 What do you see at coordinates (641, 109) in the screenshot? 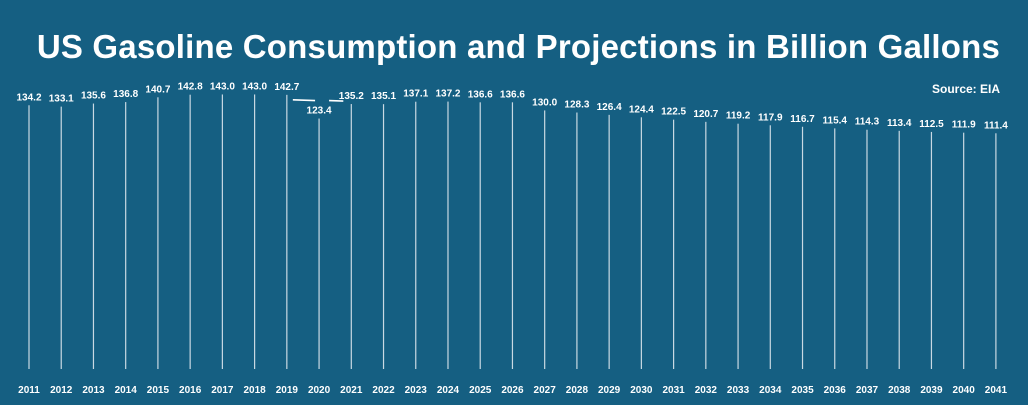
I see `value-label-2030: 124.4` at bounding box center [641, 109].